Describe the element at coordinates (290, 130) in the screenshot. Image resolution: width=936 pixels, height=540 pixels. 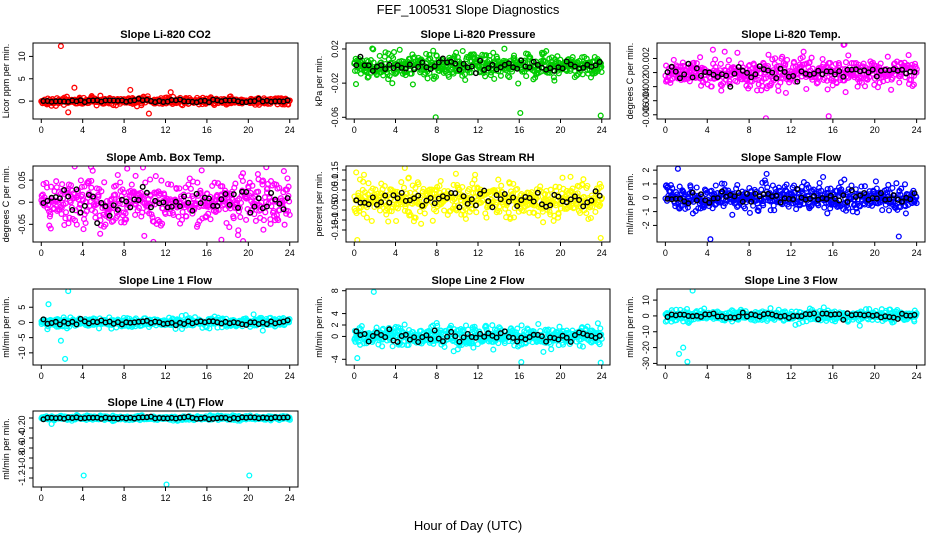
I see `x-tick-label: 24` at that location.